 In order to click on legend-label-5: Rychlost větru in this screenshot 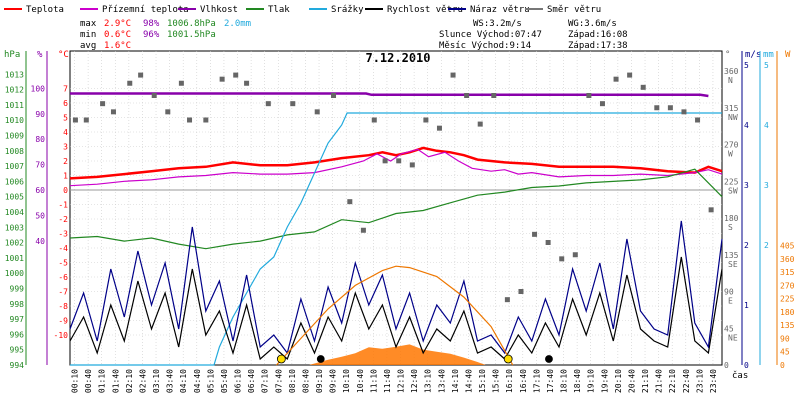, I will do `click(425, 10)`.